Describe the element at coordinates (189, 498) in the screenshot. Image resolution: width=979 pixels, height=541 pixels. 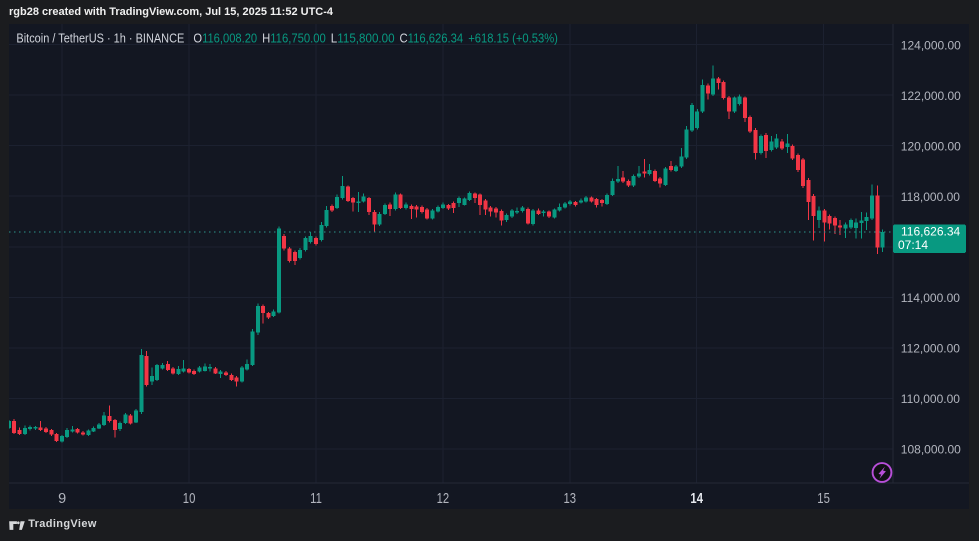
I see `svg-text: 10` at that location.